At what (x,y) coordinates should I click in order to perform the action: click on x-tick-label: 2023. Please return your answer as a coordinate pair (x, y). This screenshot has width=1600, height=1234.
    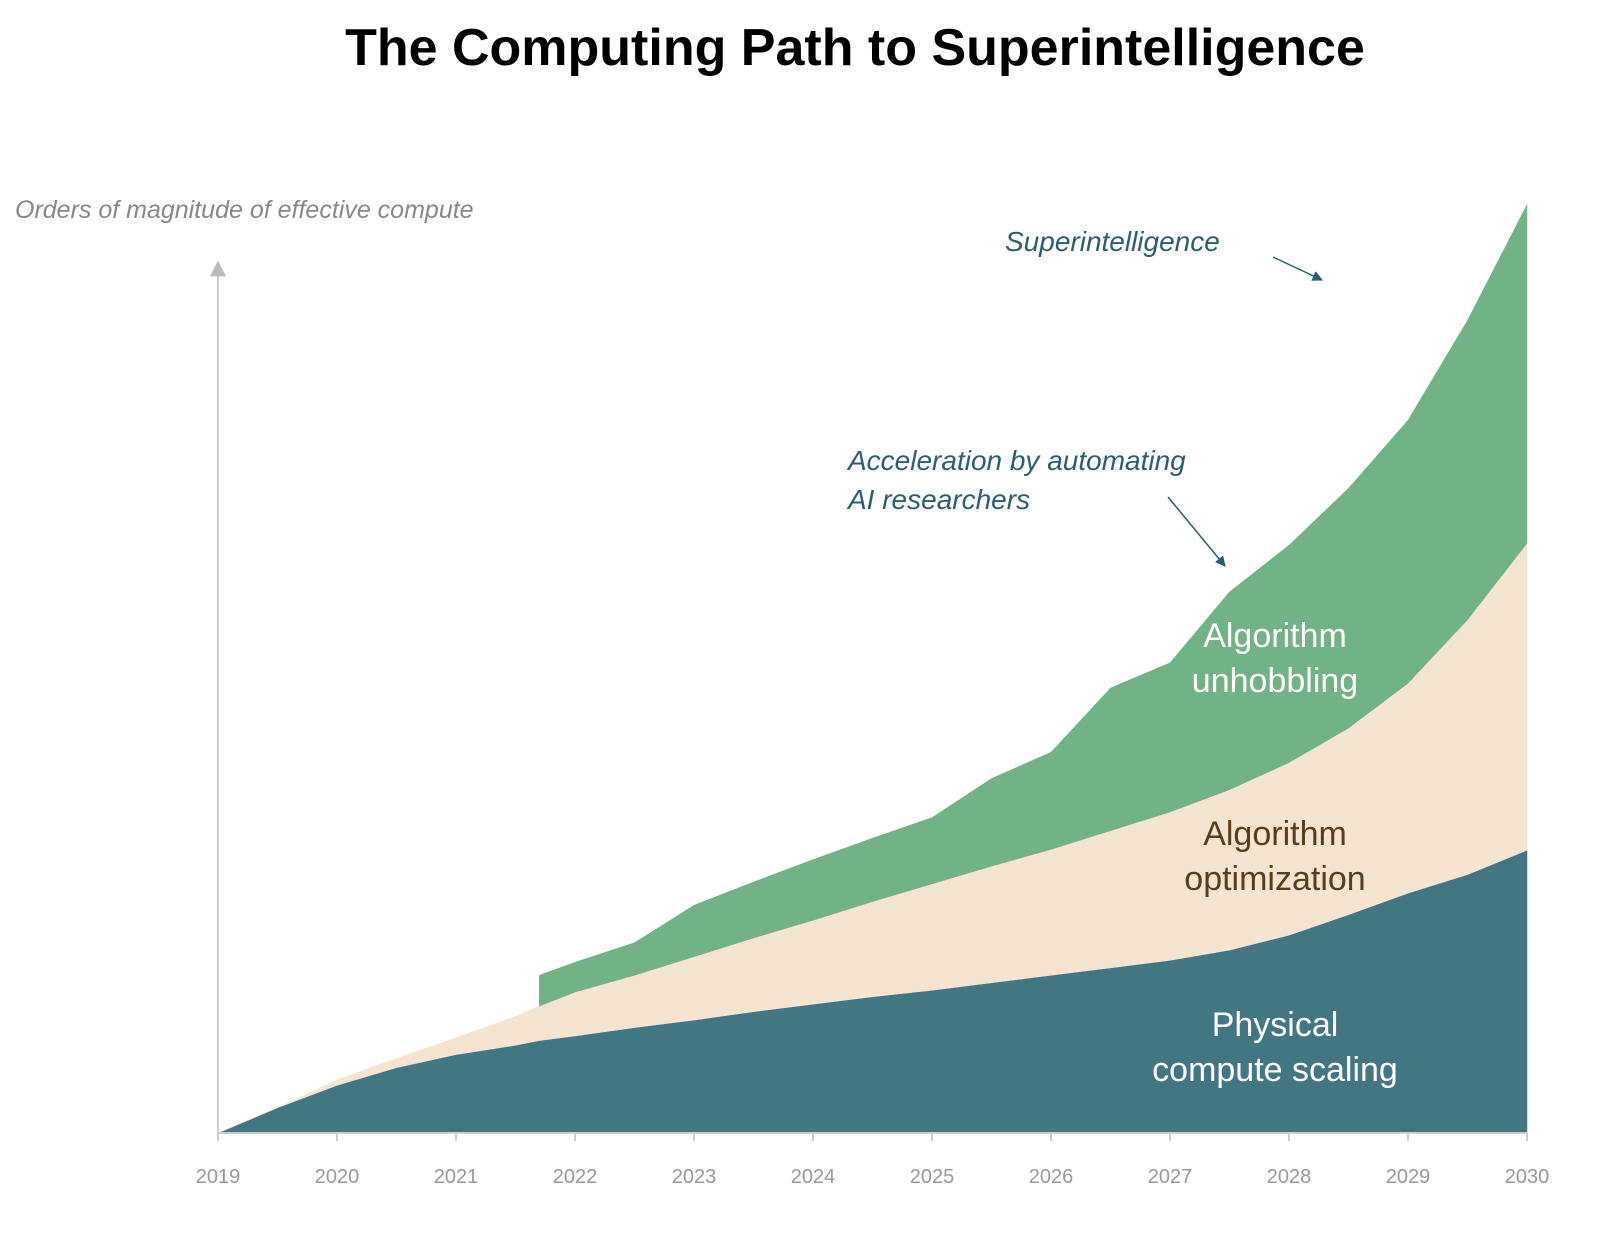
    Looking at the image, I should click on (694, 1177).